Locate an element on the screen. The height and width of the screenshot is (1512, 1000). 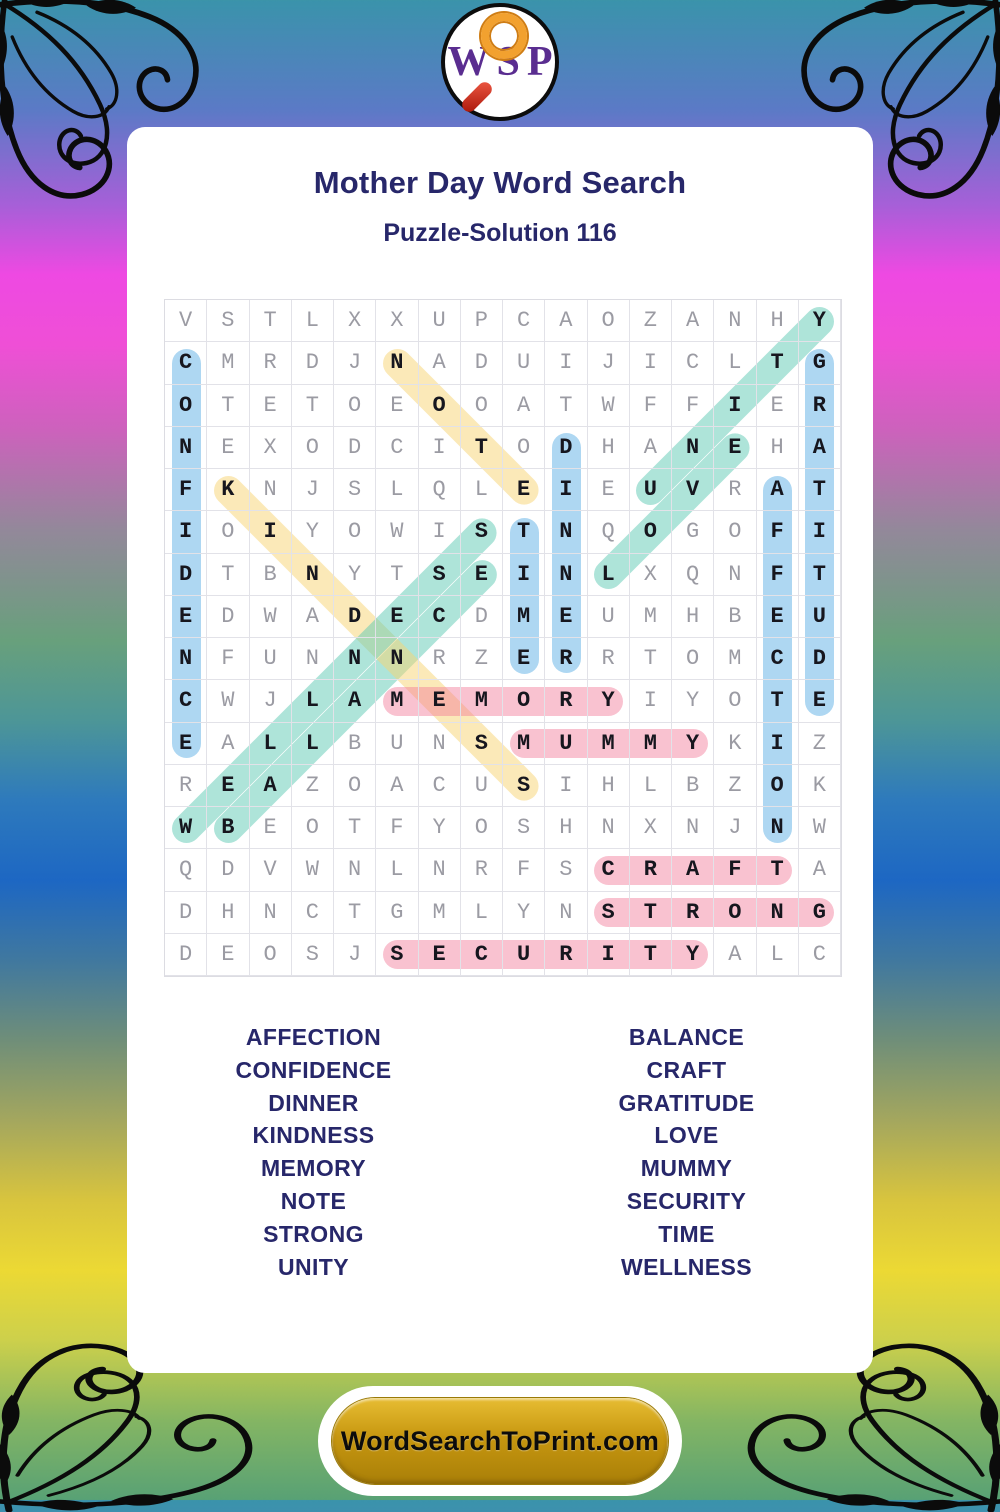
site-link-button: WordSearchToPrint.com is located at coordinates (500, 1441).